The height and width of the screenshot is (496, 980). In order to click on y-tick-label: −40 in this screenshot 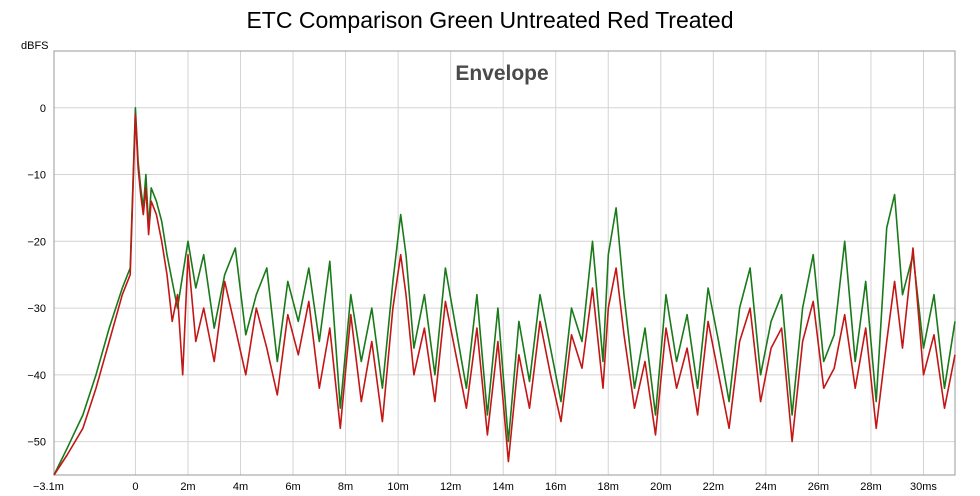, I will do `click(36, 376)`.